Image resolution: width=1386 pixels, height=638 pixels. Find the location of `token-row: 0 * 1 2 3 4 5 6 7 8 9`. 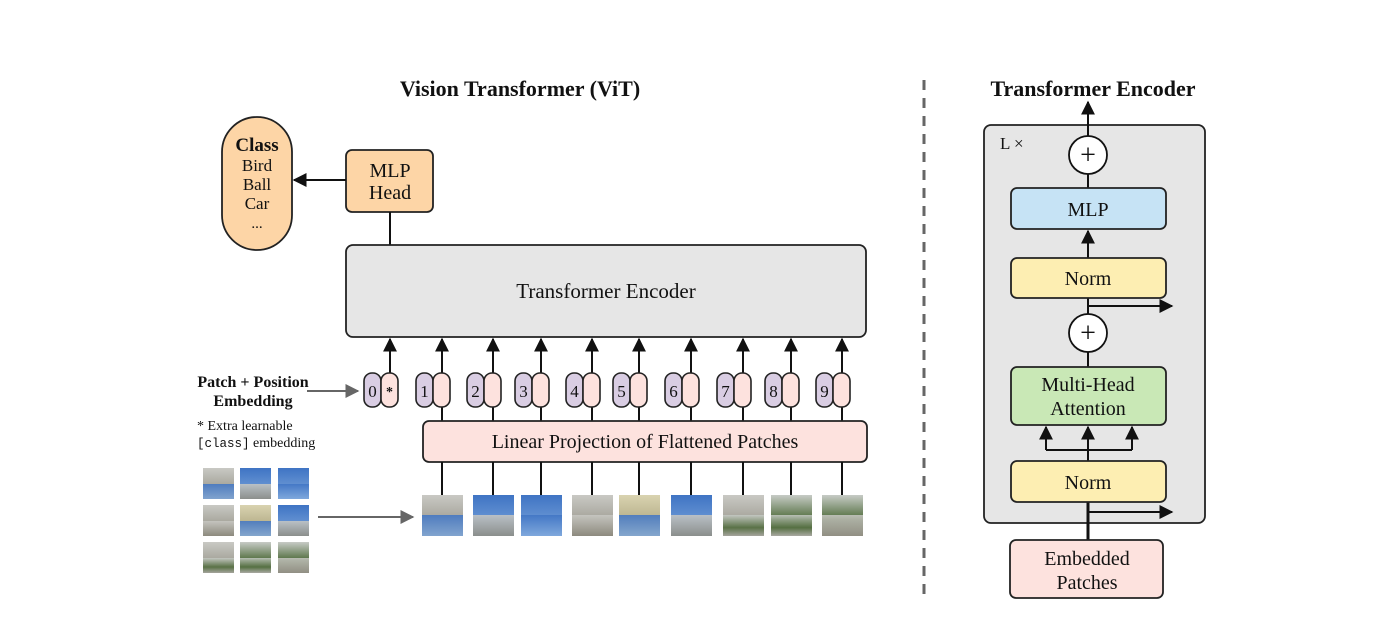

token-row: 0 * 1 2 3 4 5 6 7 8 9 is located at coordinates (607, 379).